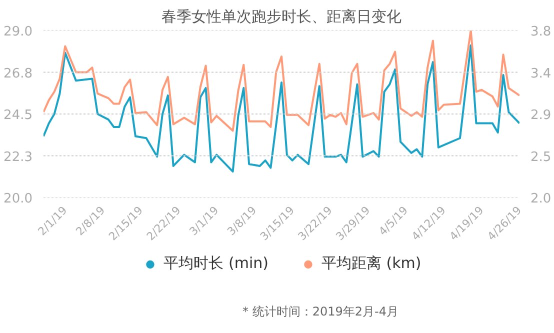 The image size is (554, 333). I want to click on text: 2.0, so click(541, 199).